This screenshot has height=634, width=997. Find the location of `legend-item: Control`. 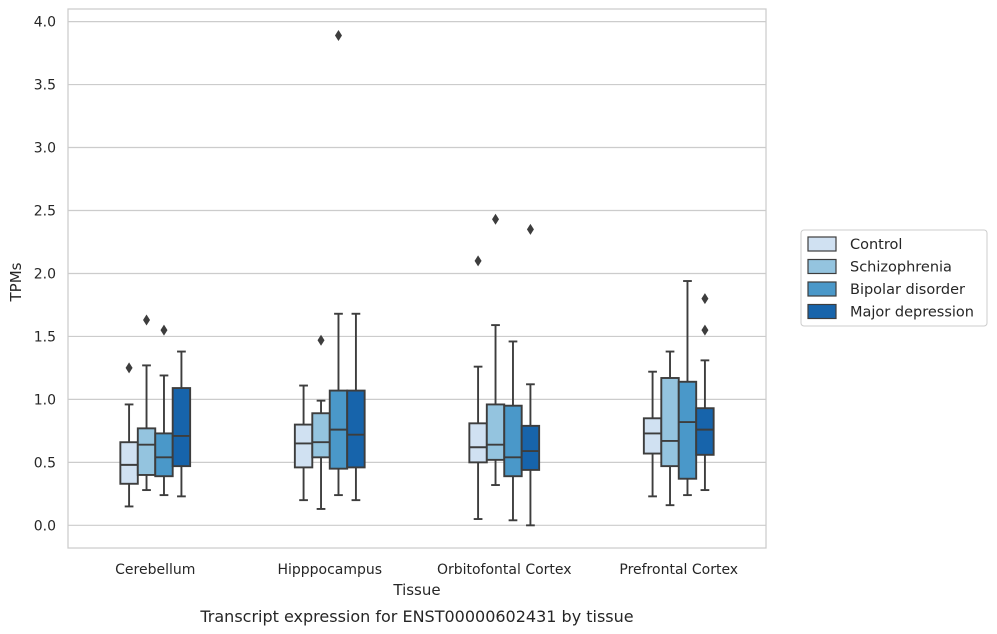

legend-item: Control is located at coordinates (854, 244).